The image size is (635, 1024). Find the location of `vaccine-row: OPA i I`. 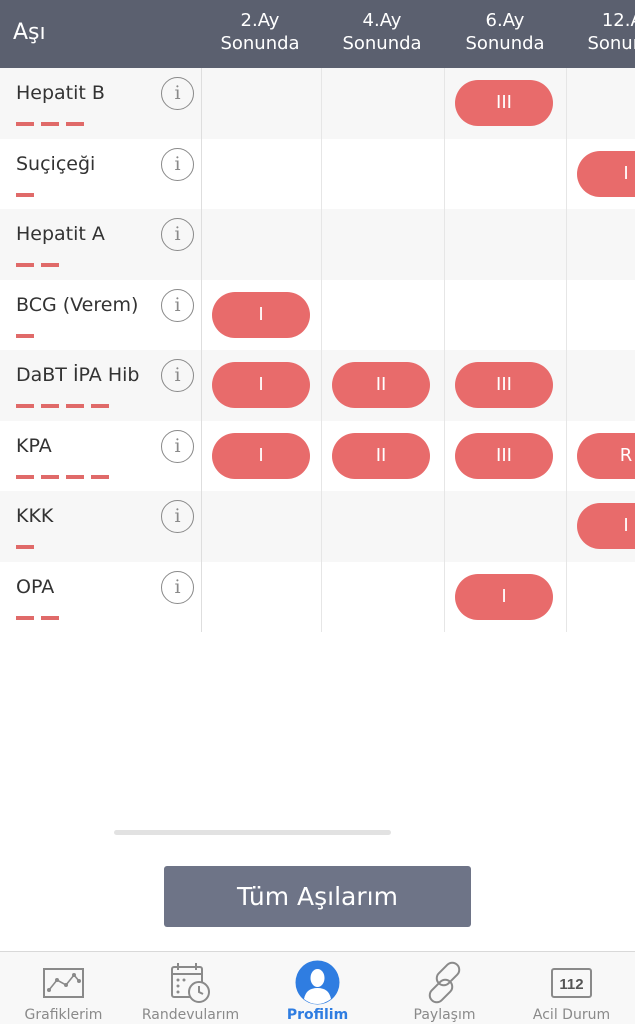

vaccine-row: OPA i I is located at coordinates (317, 597).